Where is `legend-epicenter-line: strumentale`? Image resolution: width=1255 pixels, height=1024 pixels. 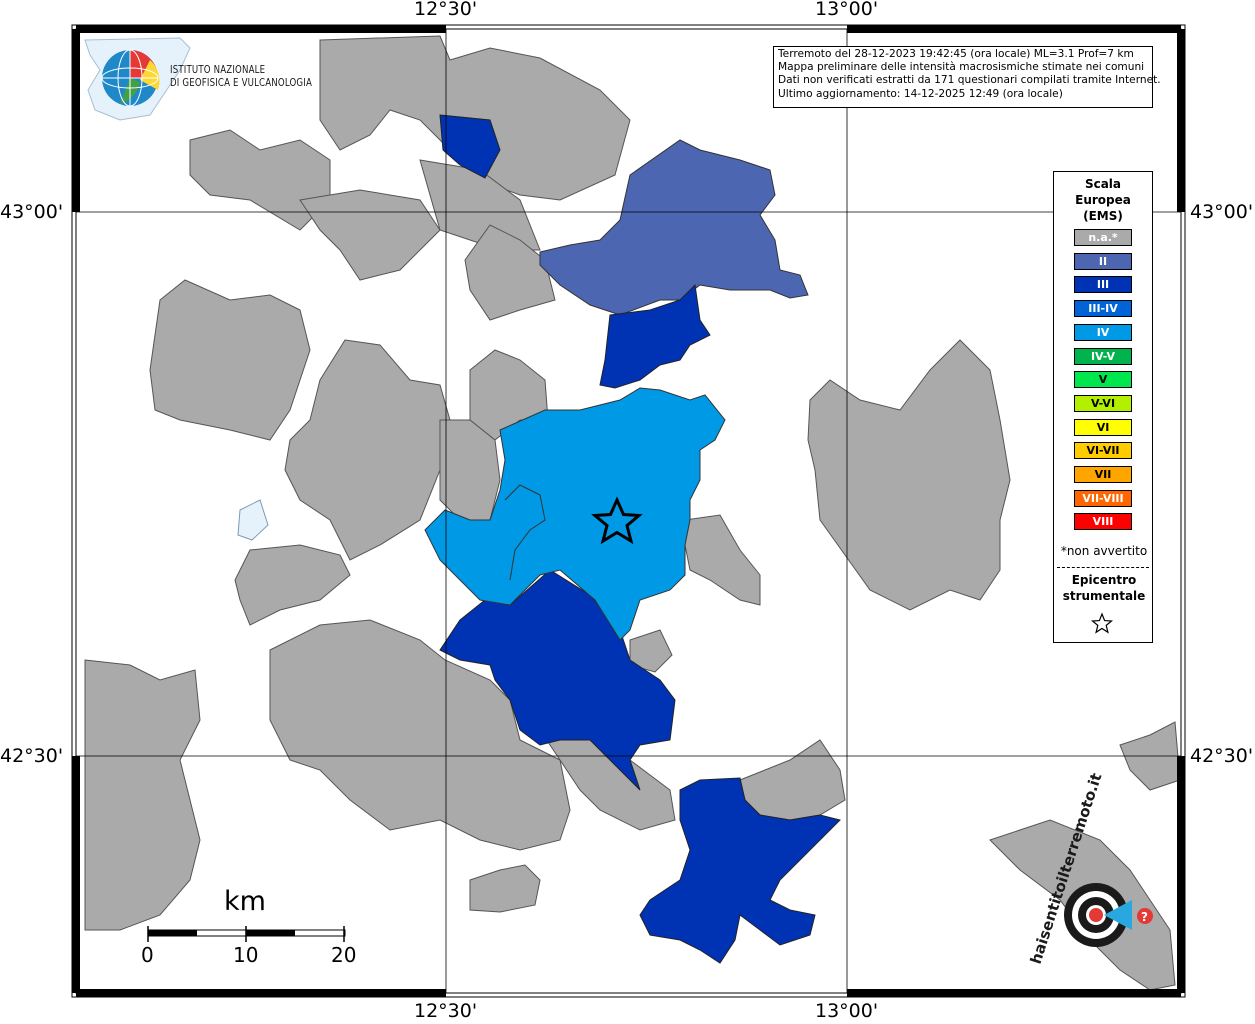 legend-epicenter-line: strumentale is located at coordinates (1104, 596).